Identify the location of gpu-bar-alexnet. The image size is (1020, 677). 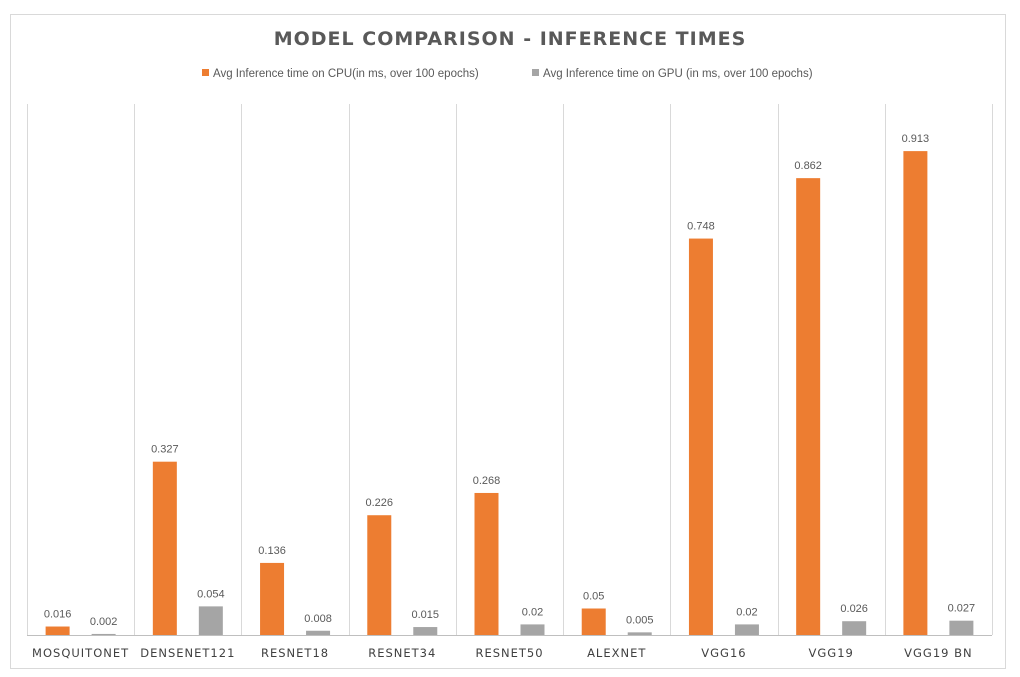
(639, 633).